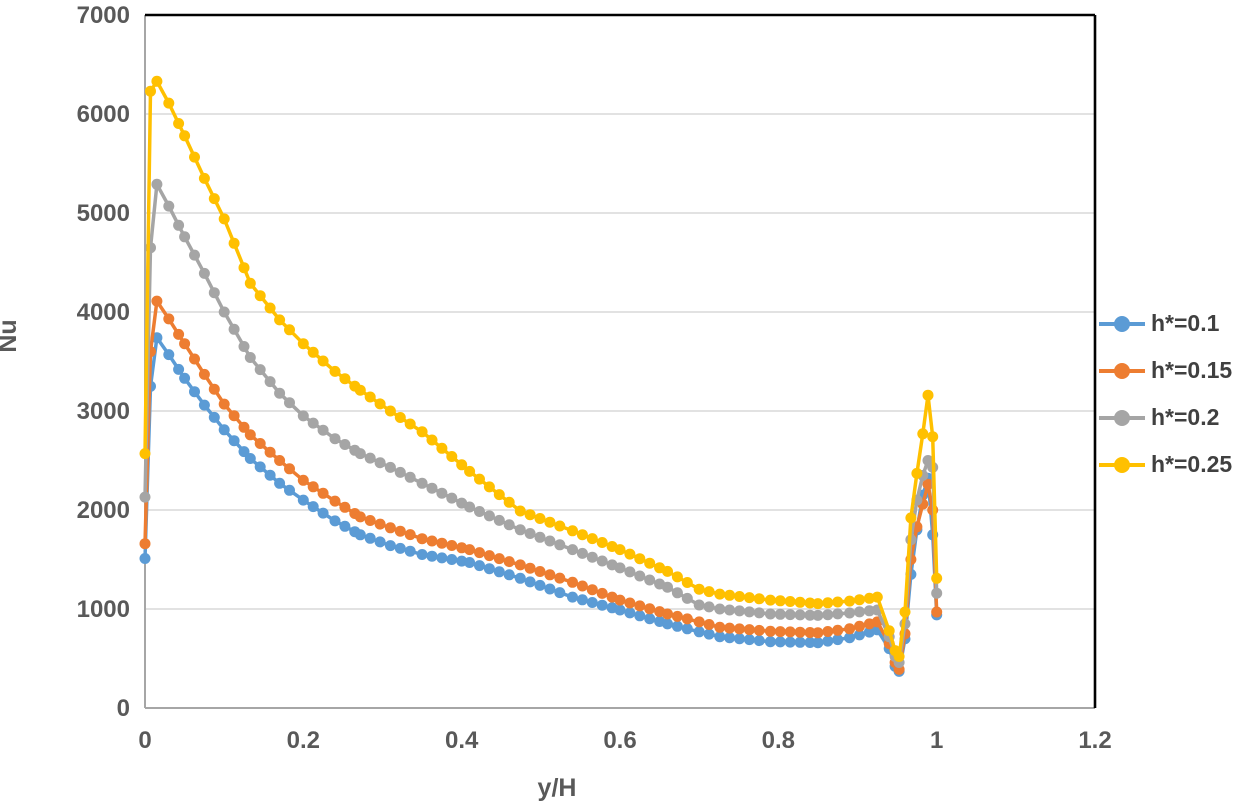  What do you see at coordinates (1165, 323) in the screenshot?
I see `legend-entry: h*=0.1` at bounding box center [1165, 323].